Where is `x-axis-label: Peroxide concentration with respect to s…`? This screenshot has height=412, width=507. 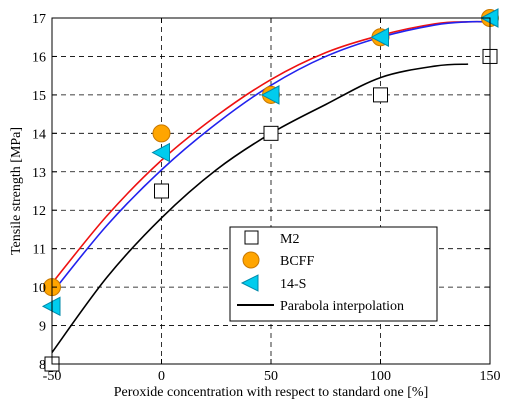 x-axis-label: Peroxide concentration with respect to s… is located at coordinates (271, 392).